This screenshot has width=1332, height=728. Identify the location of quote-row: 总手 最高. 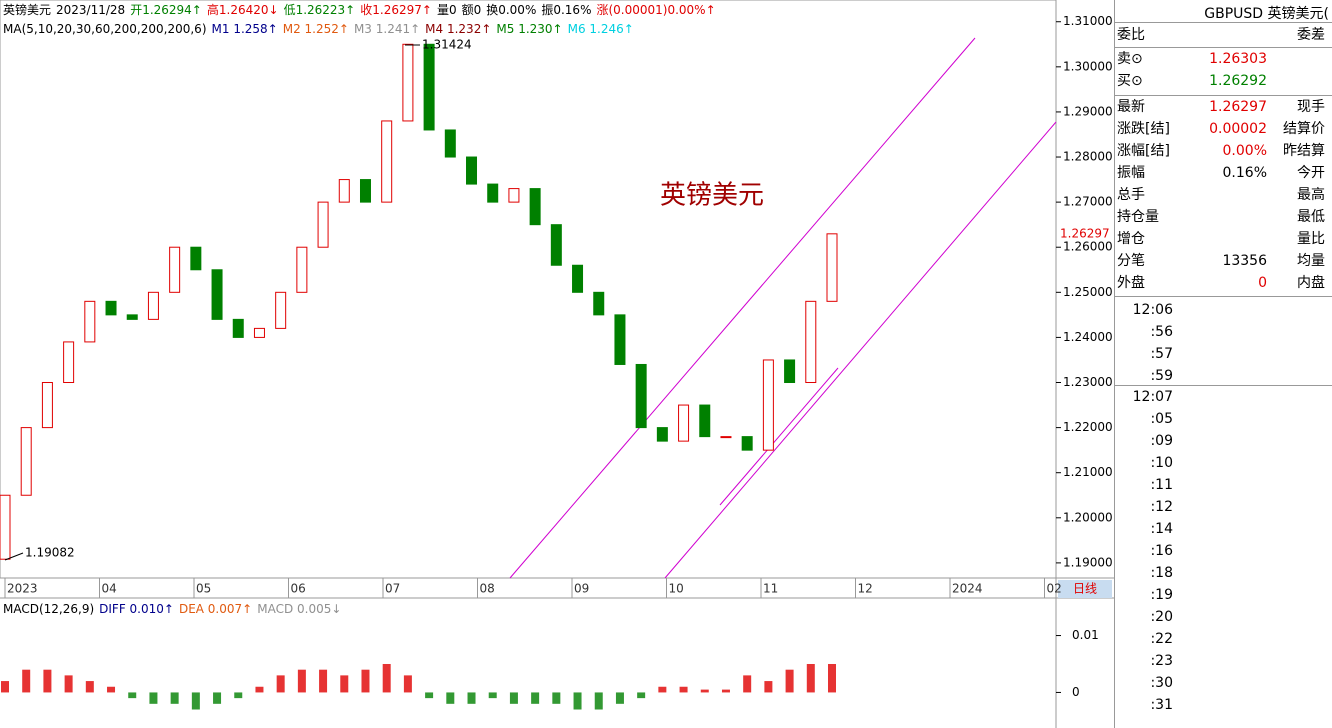
(1224, 195).